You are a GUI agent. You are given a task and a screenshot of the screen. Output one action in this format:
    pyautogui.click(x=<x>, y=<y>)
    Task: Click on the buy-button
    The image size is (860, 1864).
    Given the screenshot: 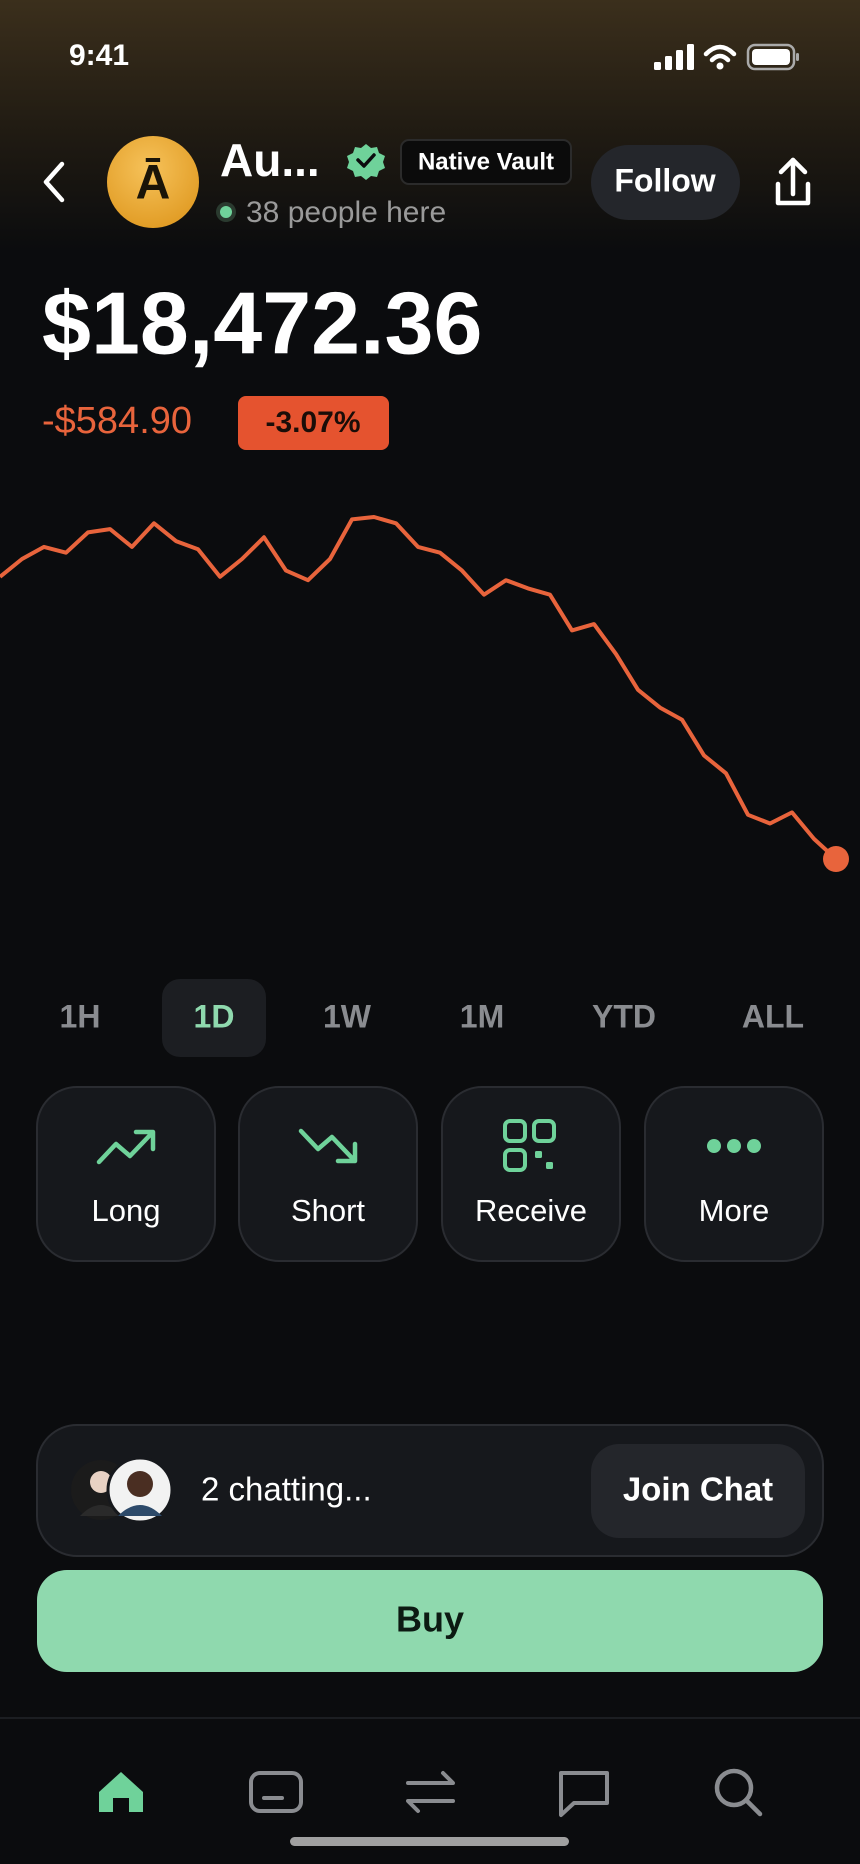 What is the action you would take?
    pyautogui.click(x=430, y=1621)
    